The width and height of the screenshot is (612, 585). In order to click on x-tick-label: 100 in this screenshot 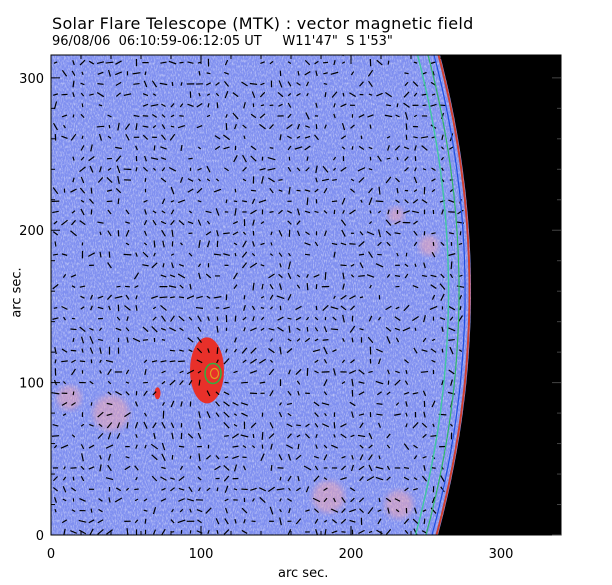, I will do `click(201, 554)`.